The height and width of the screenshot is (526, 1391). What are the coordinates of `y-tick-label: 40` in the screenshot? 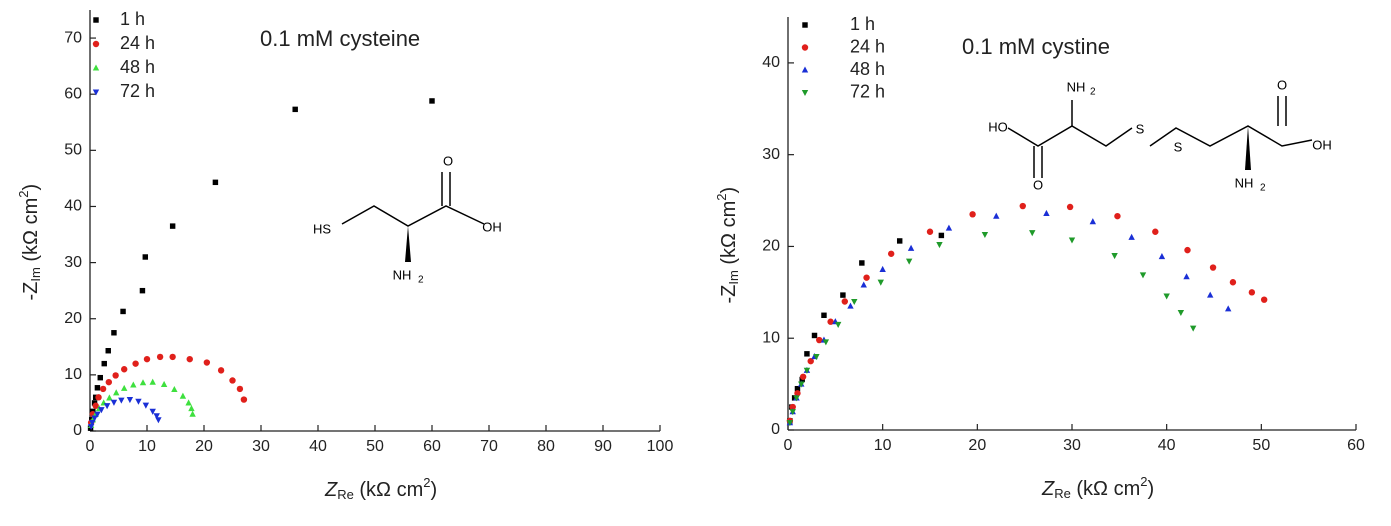 It's located at (771, 62).